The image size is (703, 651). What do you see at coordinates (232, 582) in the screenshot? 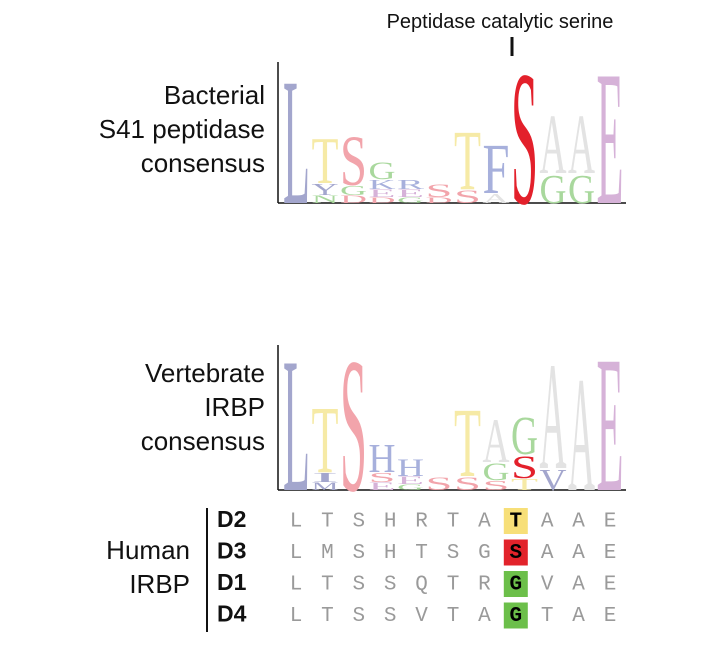
I see `row-id: D1` at bounding box center [232, 582].